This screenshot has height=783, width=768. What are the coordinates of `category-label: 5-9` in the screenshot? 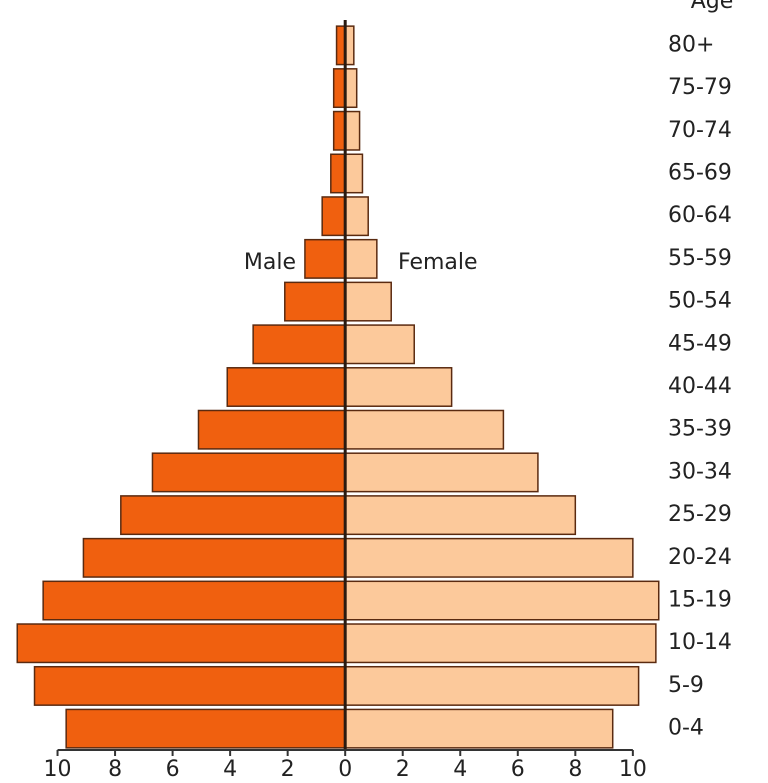 It's located at (686, 685).